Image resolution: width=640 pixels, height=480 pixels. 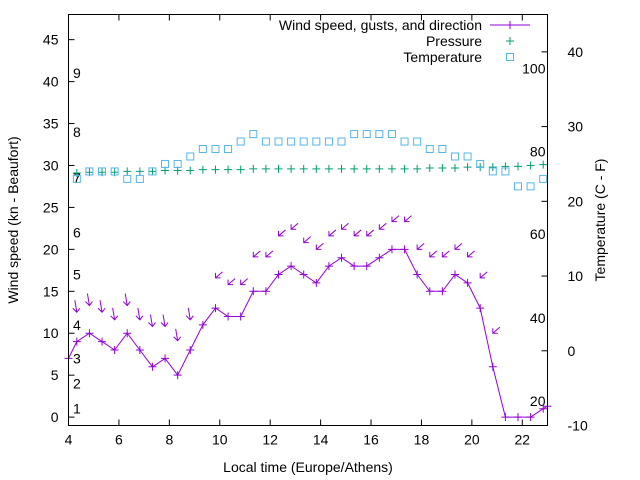 I want to click on x-tick-label: 6, so click(x=119, y=440).